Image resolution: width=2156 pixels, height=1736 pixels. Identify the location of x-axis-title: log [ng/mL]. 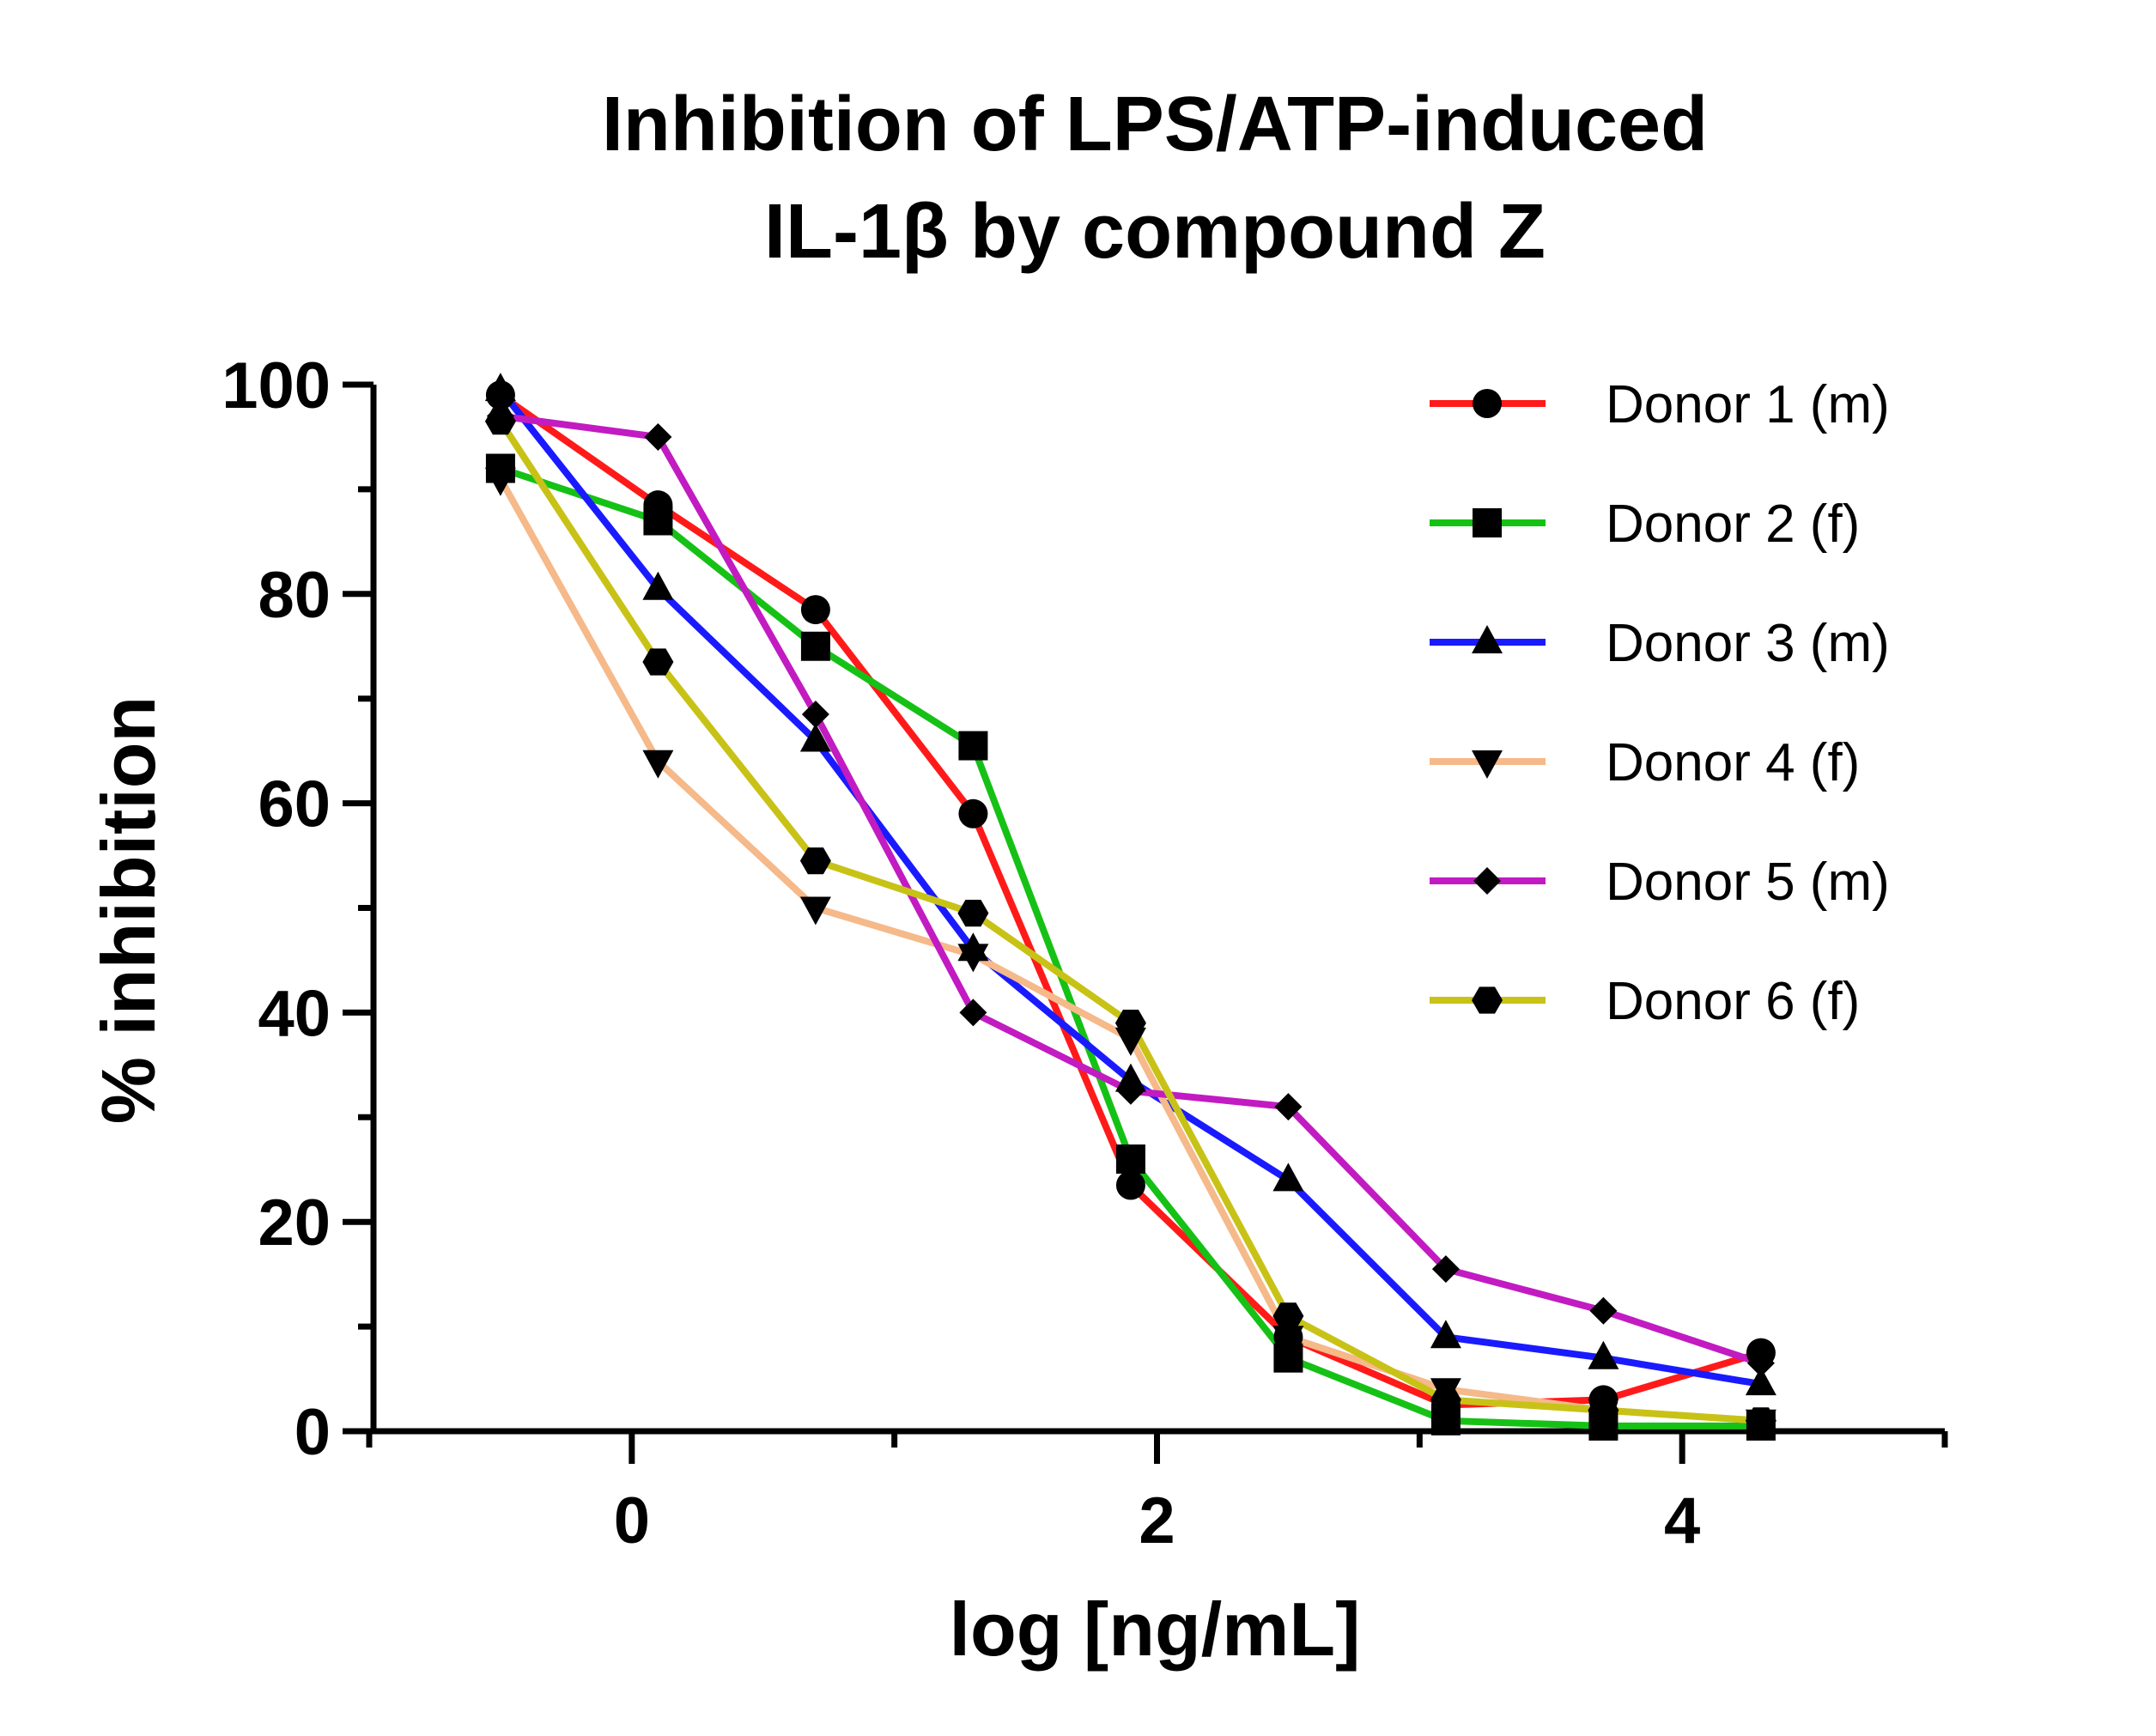
(1155, 1629).